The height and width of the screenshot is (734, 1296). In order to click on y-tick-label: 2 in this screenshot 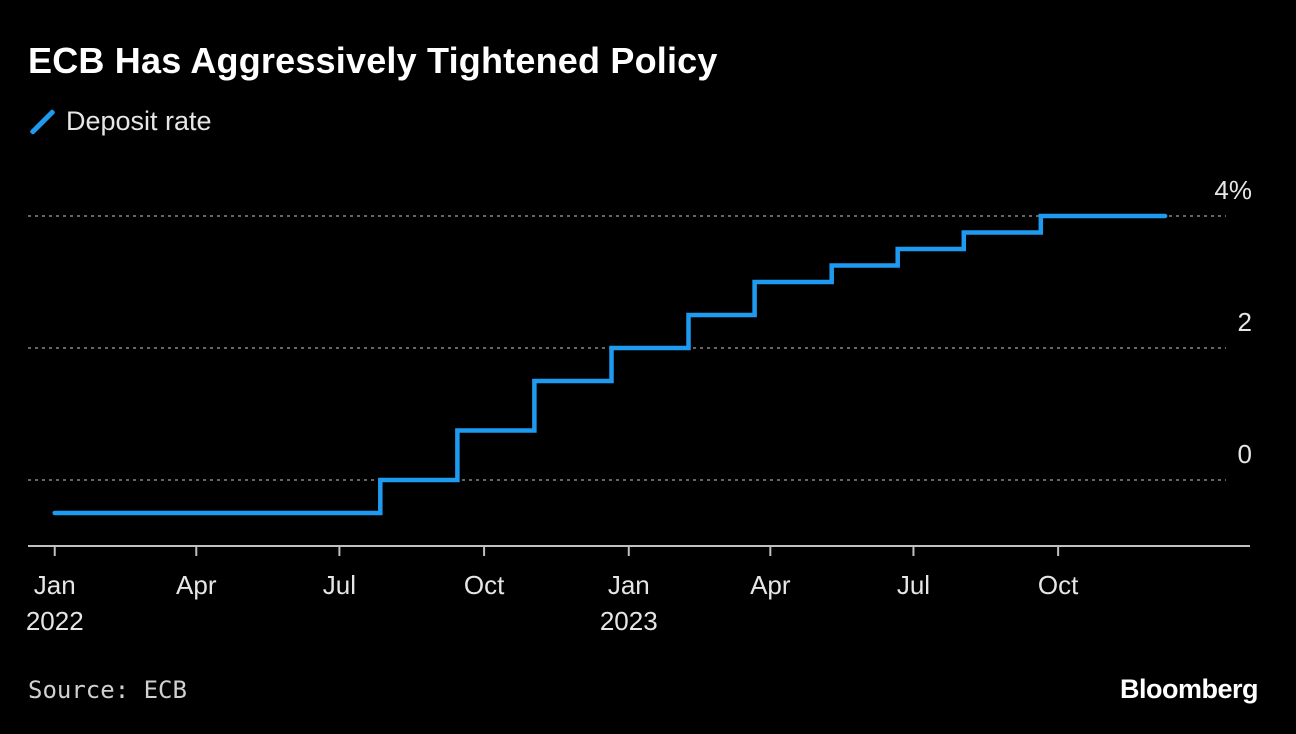, I will do `click(1245, 322)`.